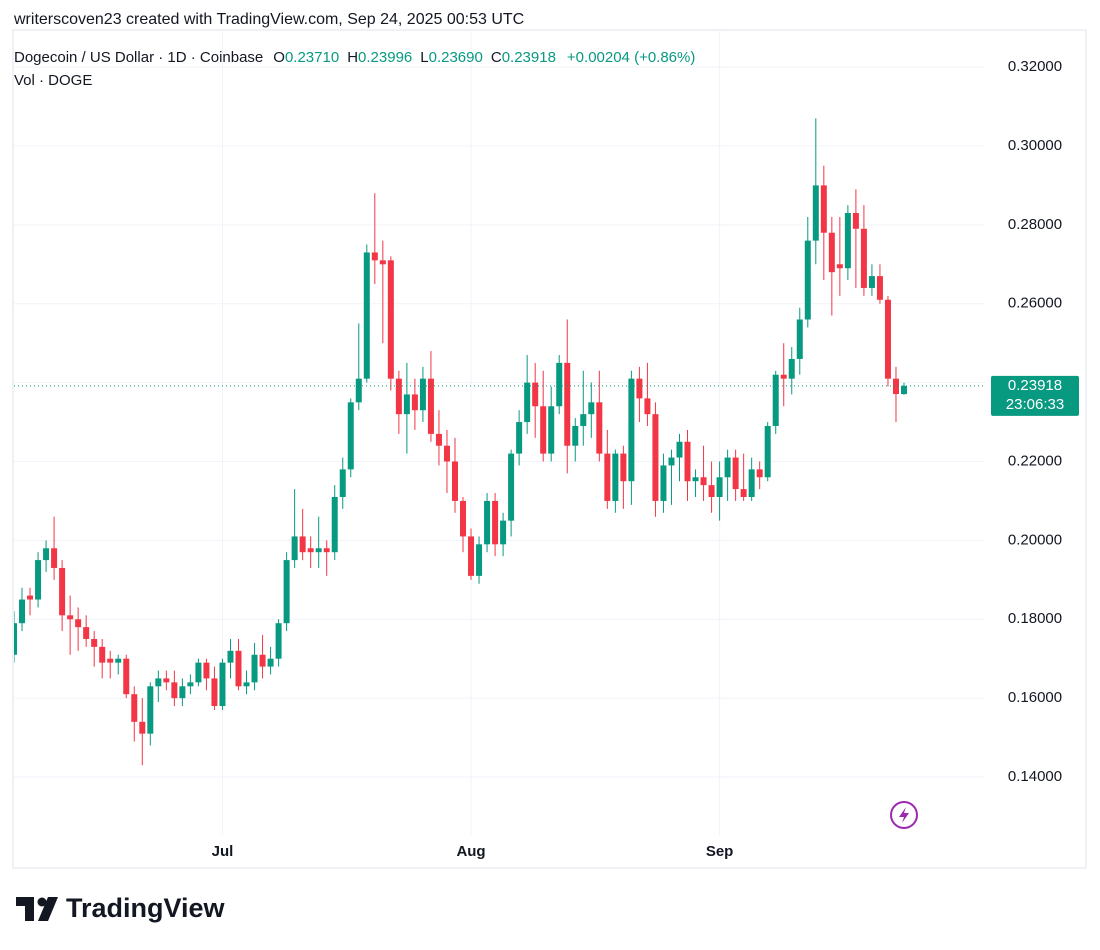  Describe the element at coordinates (37, 909) in the screenshot. I see `brand-logo` at that location.